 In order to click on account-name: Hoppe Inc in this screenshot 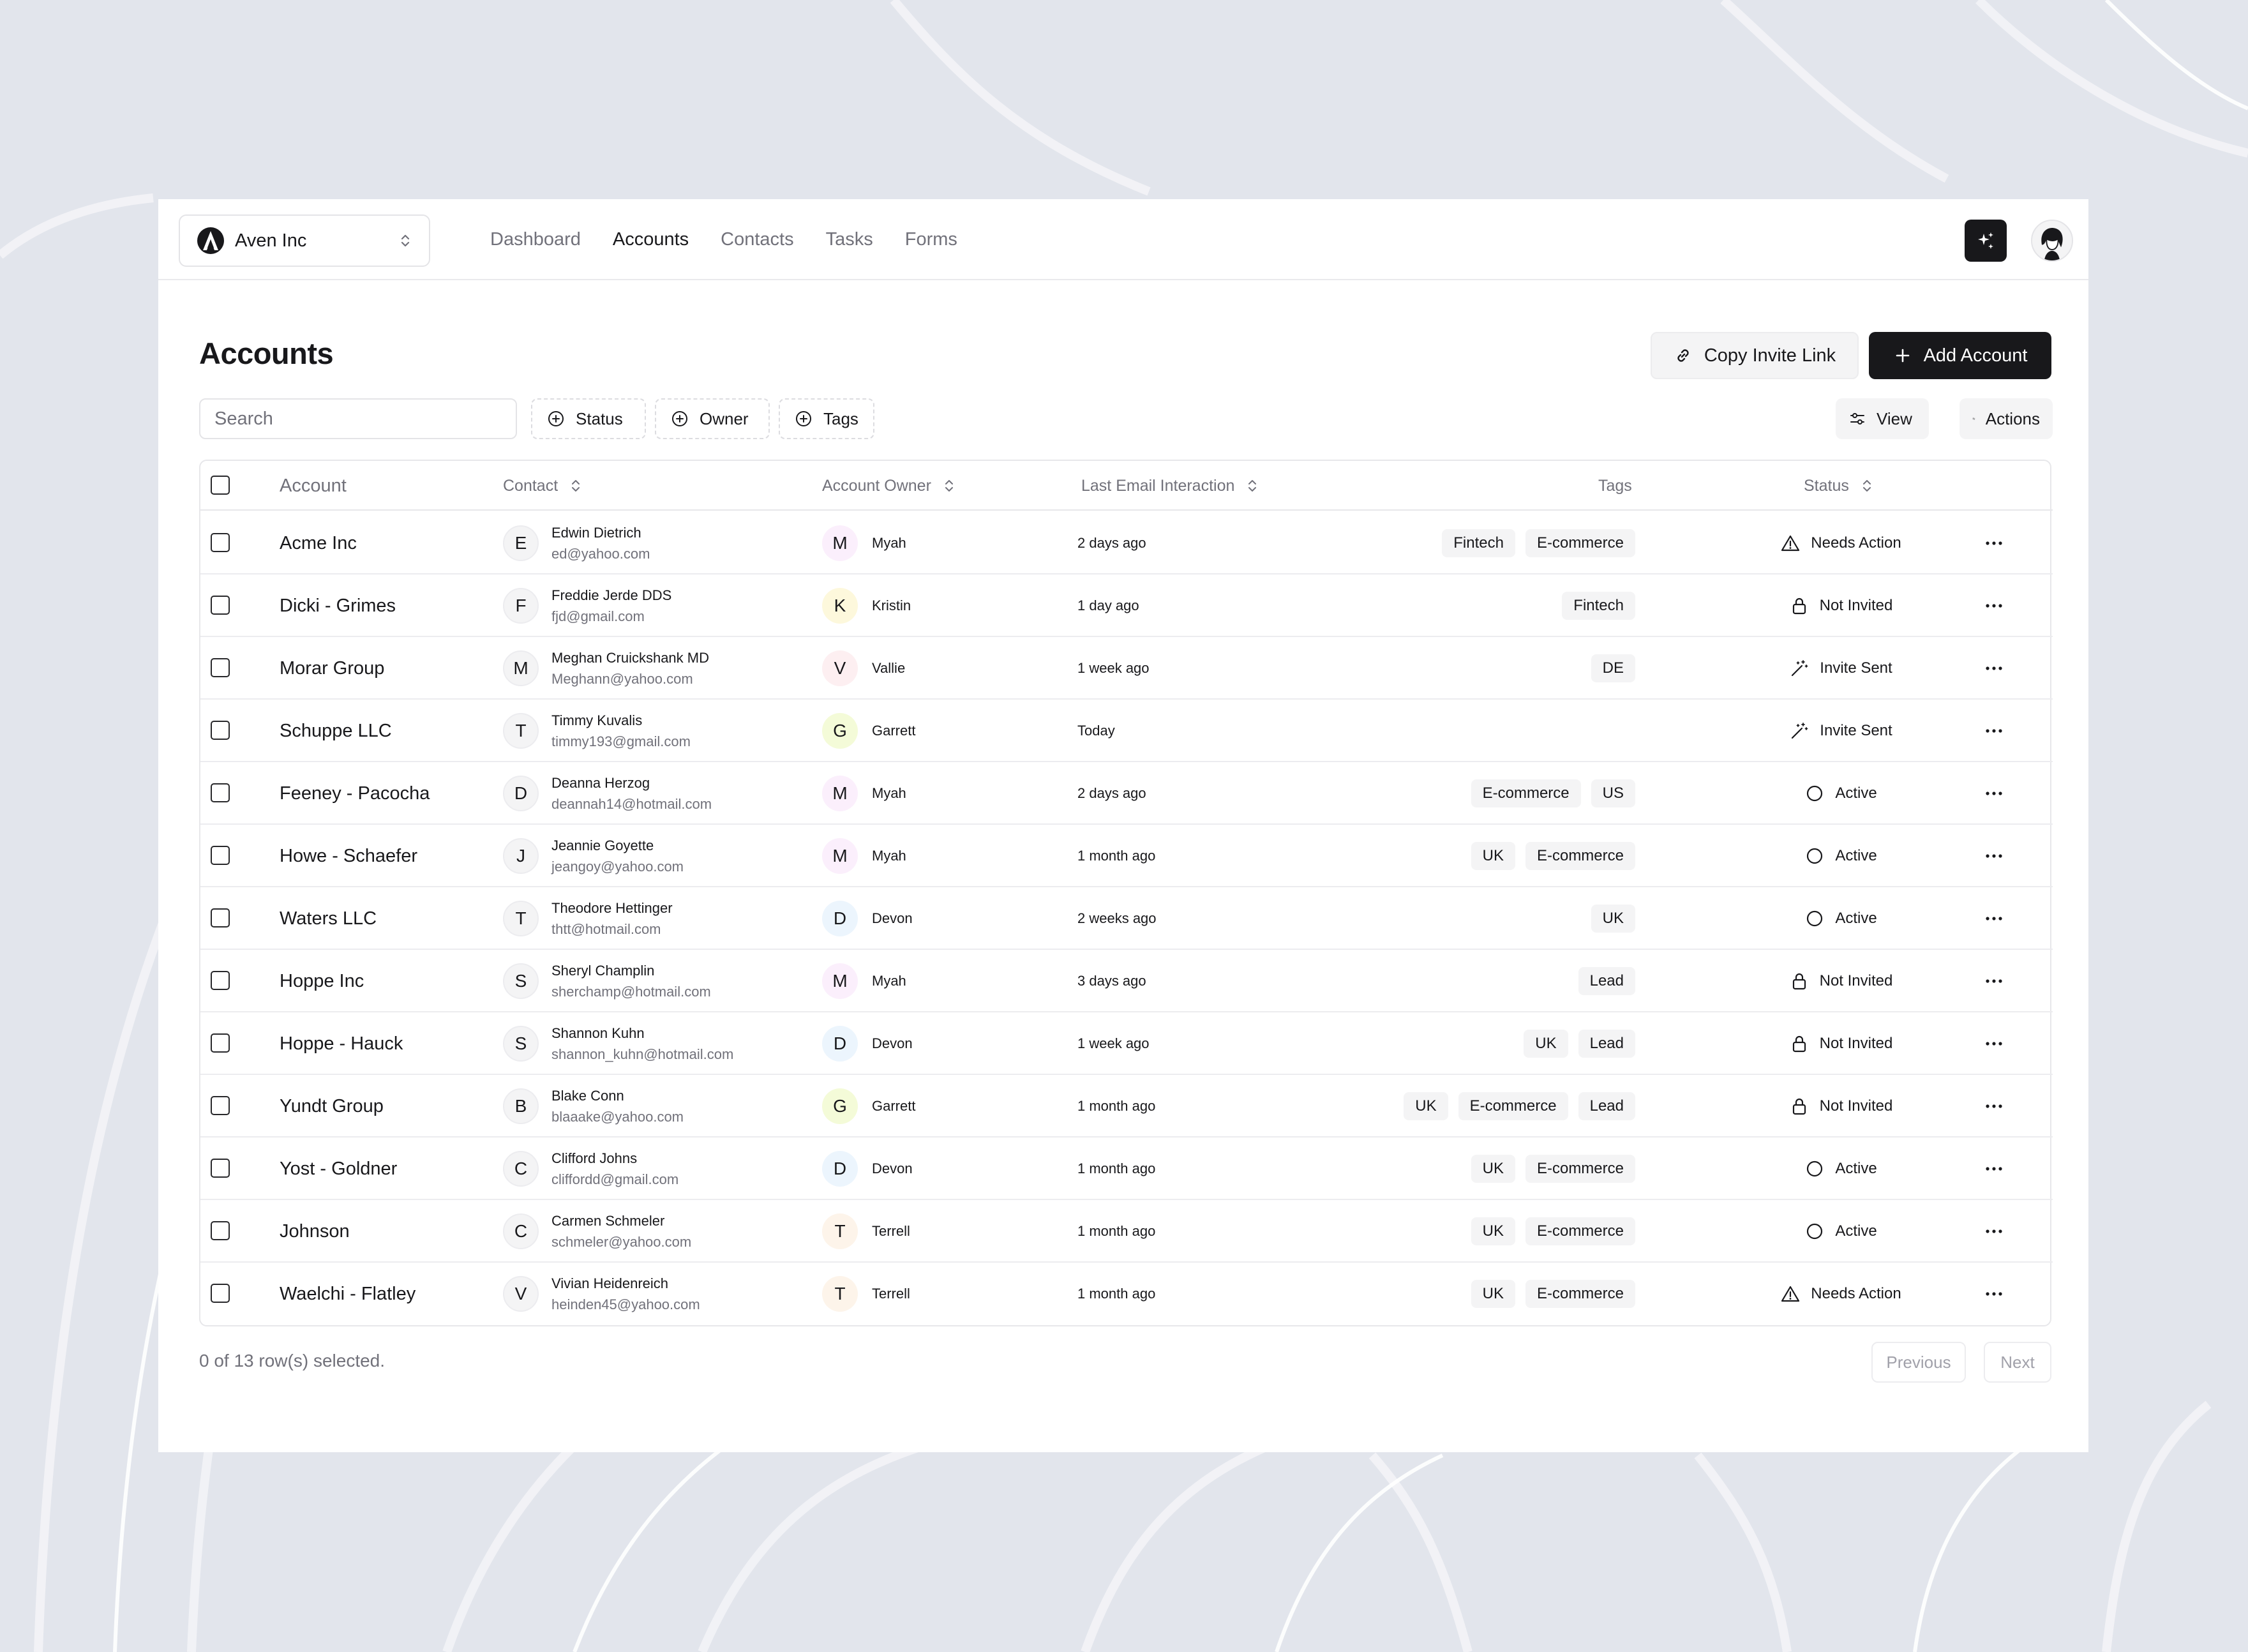, I will do `click(322, 980)`.